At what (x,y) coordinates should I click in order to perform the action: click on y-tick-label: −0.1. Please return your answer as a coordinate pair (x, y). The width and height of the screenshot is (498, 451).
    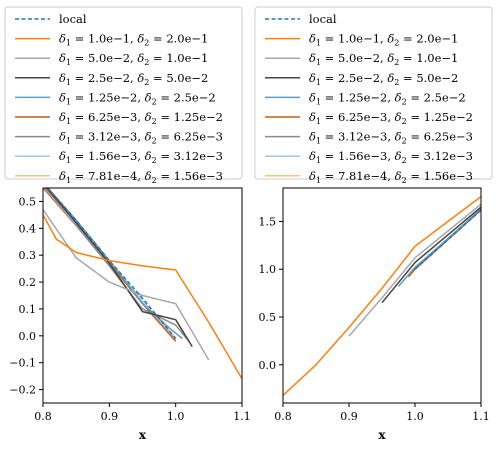
    Looking at the image, I should click on (22, 363).